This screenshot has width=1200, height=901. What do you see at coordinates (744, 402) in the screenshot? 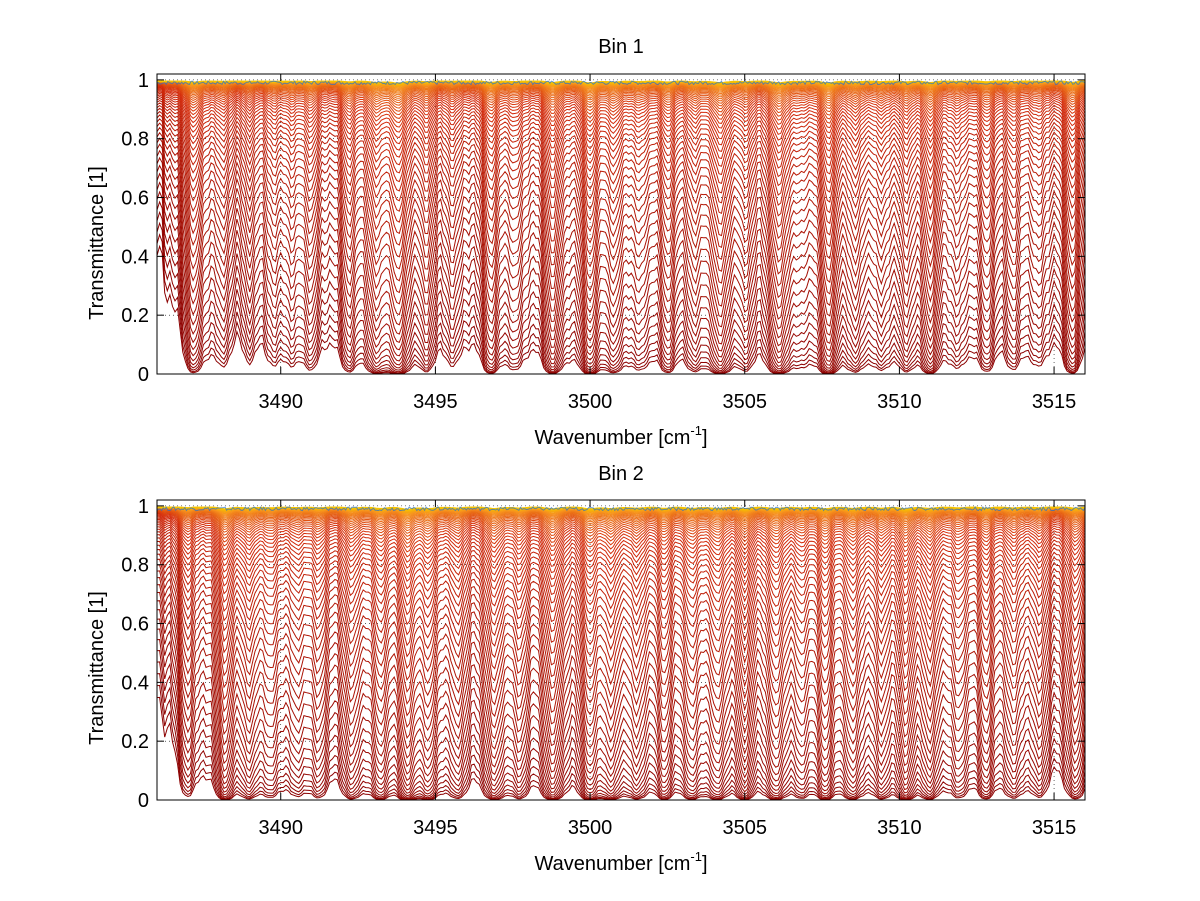
I see `x-tick-label: 3505` at bounding box center [744, 402].